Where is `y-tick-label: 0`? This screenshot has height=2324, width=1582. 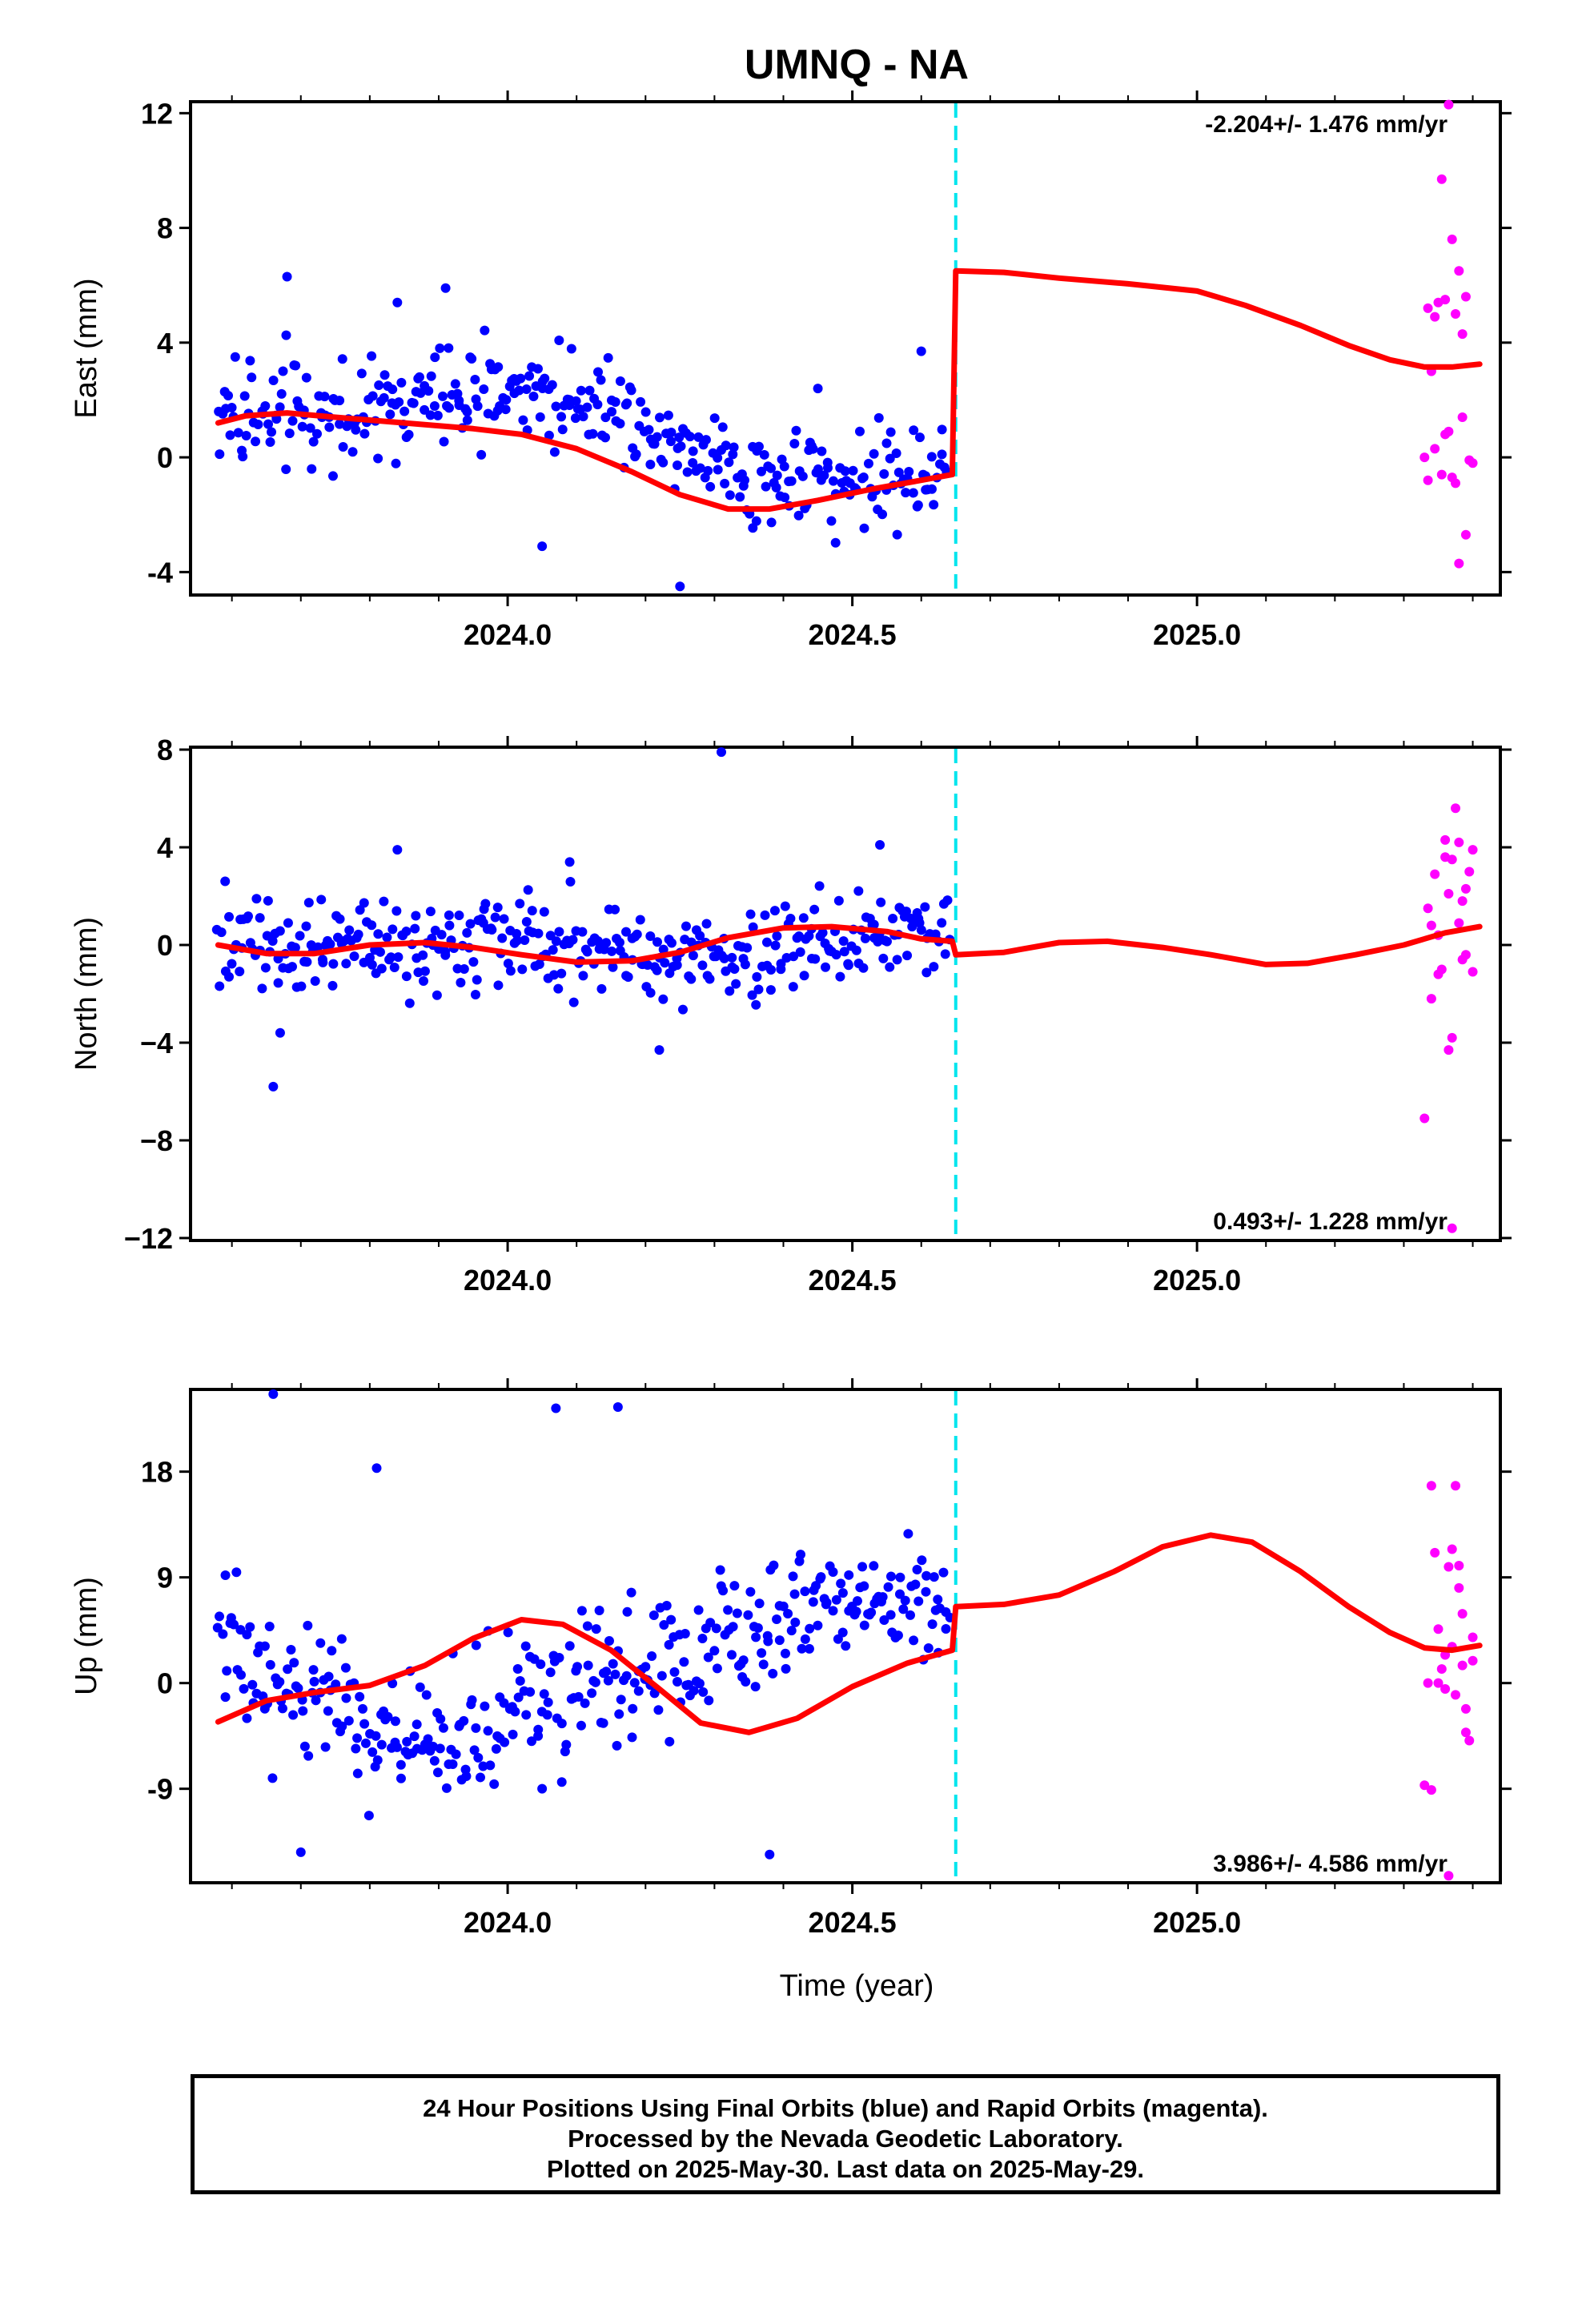
y-tick-label: 0 is located at coordinates (165, 457).